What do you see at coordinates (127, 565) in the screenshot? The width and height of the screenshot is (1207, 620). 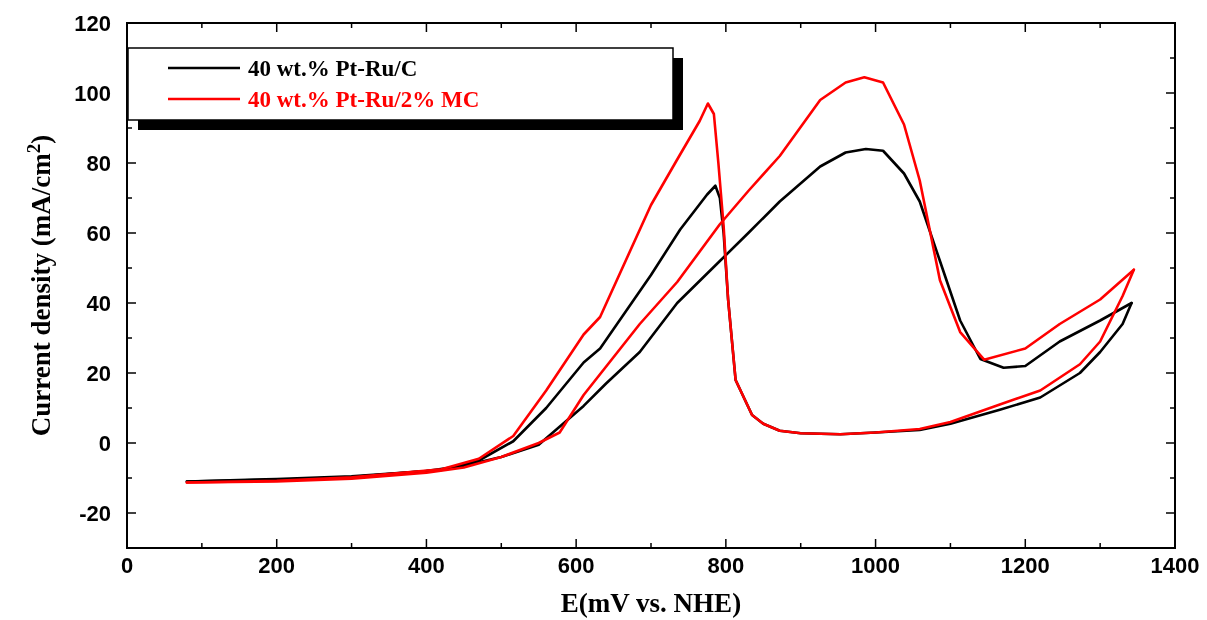 I see `x-tick-label: 0` at bounding box center [127, 565].